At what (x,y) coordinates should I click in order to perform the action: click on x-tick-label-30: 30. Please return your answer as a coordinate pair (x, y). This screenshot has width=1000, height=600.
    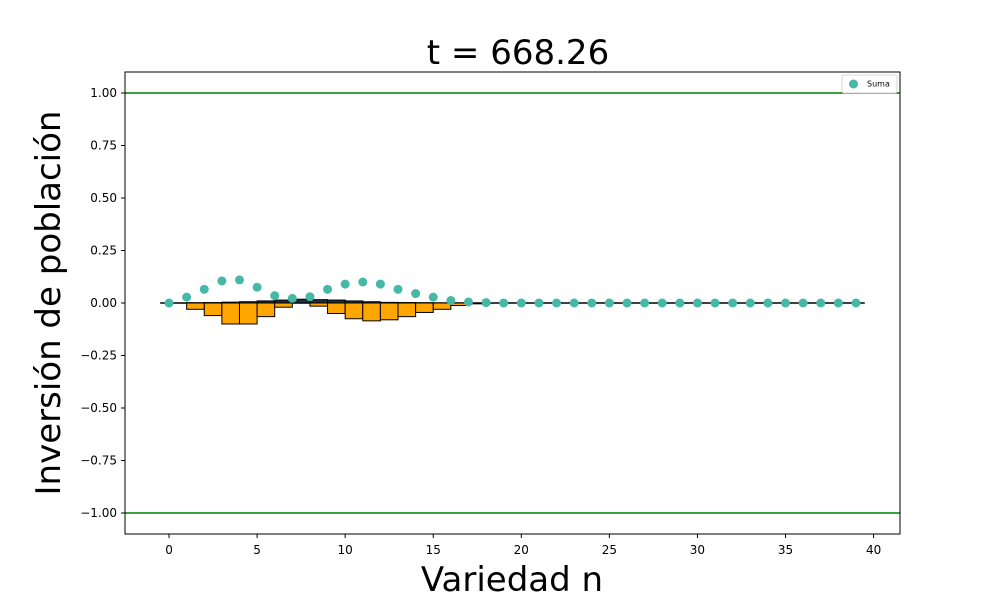
    Looking at the image, I should click on (697, 550).